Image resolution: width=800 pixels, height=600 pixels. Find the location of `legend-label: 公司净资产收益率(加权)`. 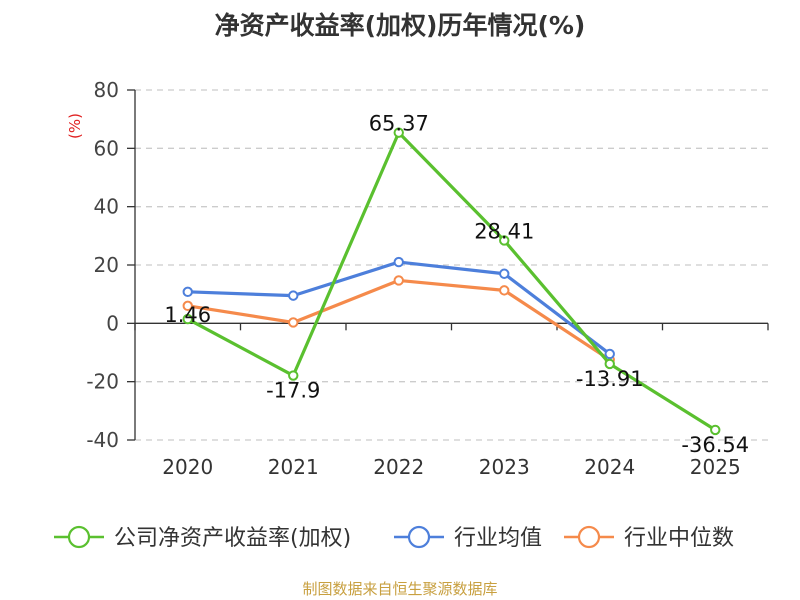

legend-label: 公司净资产收益率(加权) is located at coordinates (232, 538).